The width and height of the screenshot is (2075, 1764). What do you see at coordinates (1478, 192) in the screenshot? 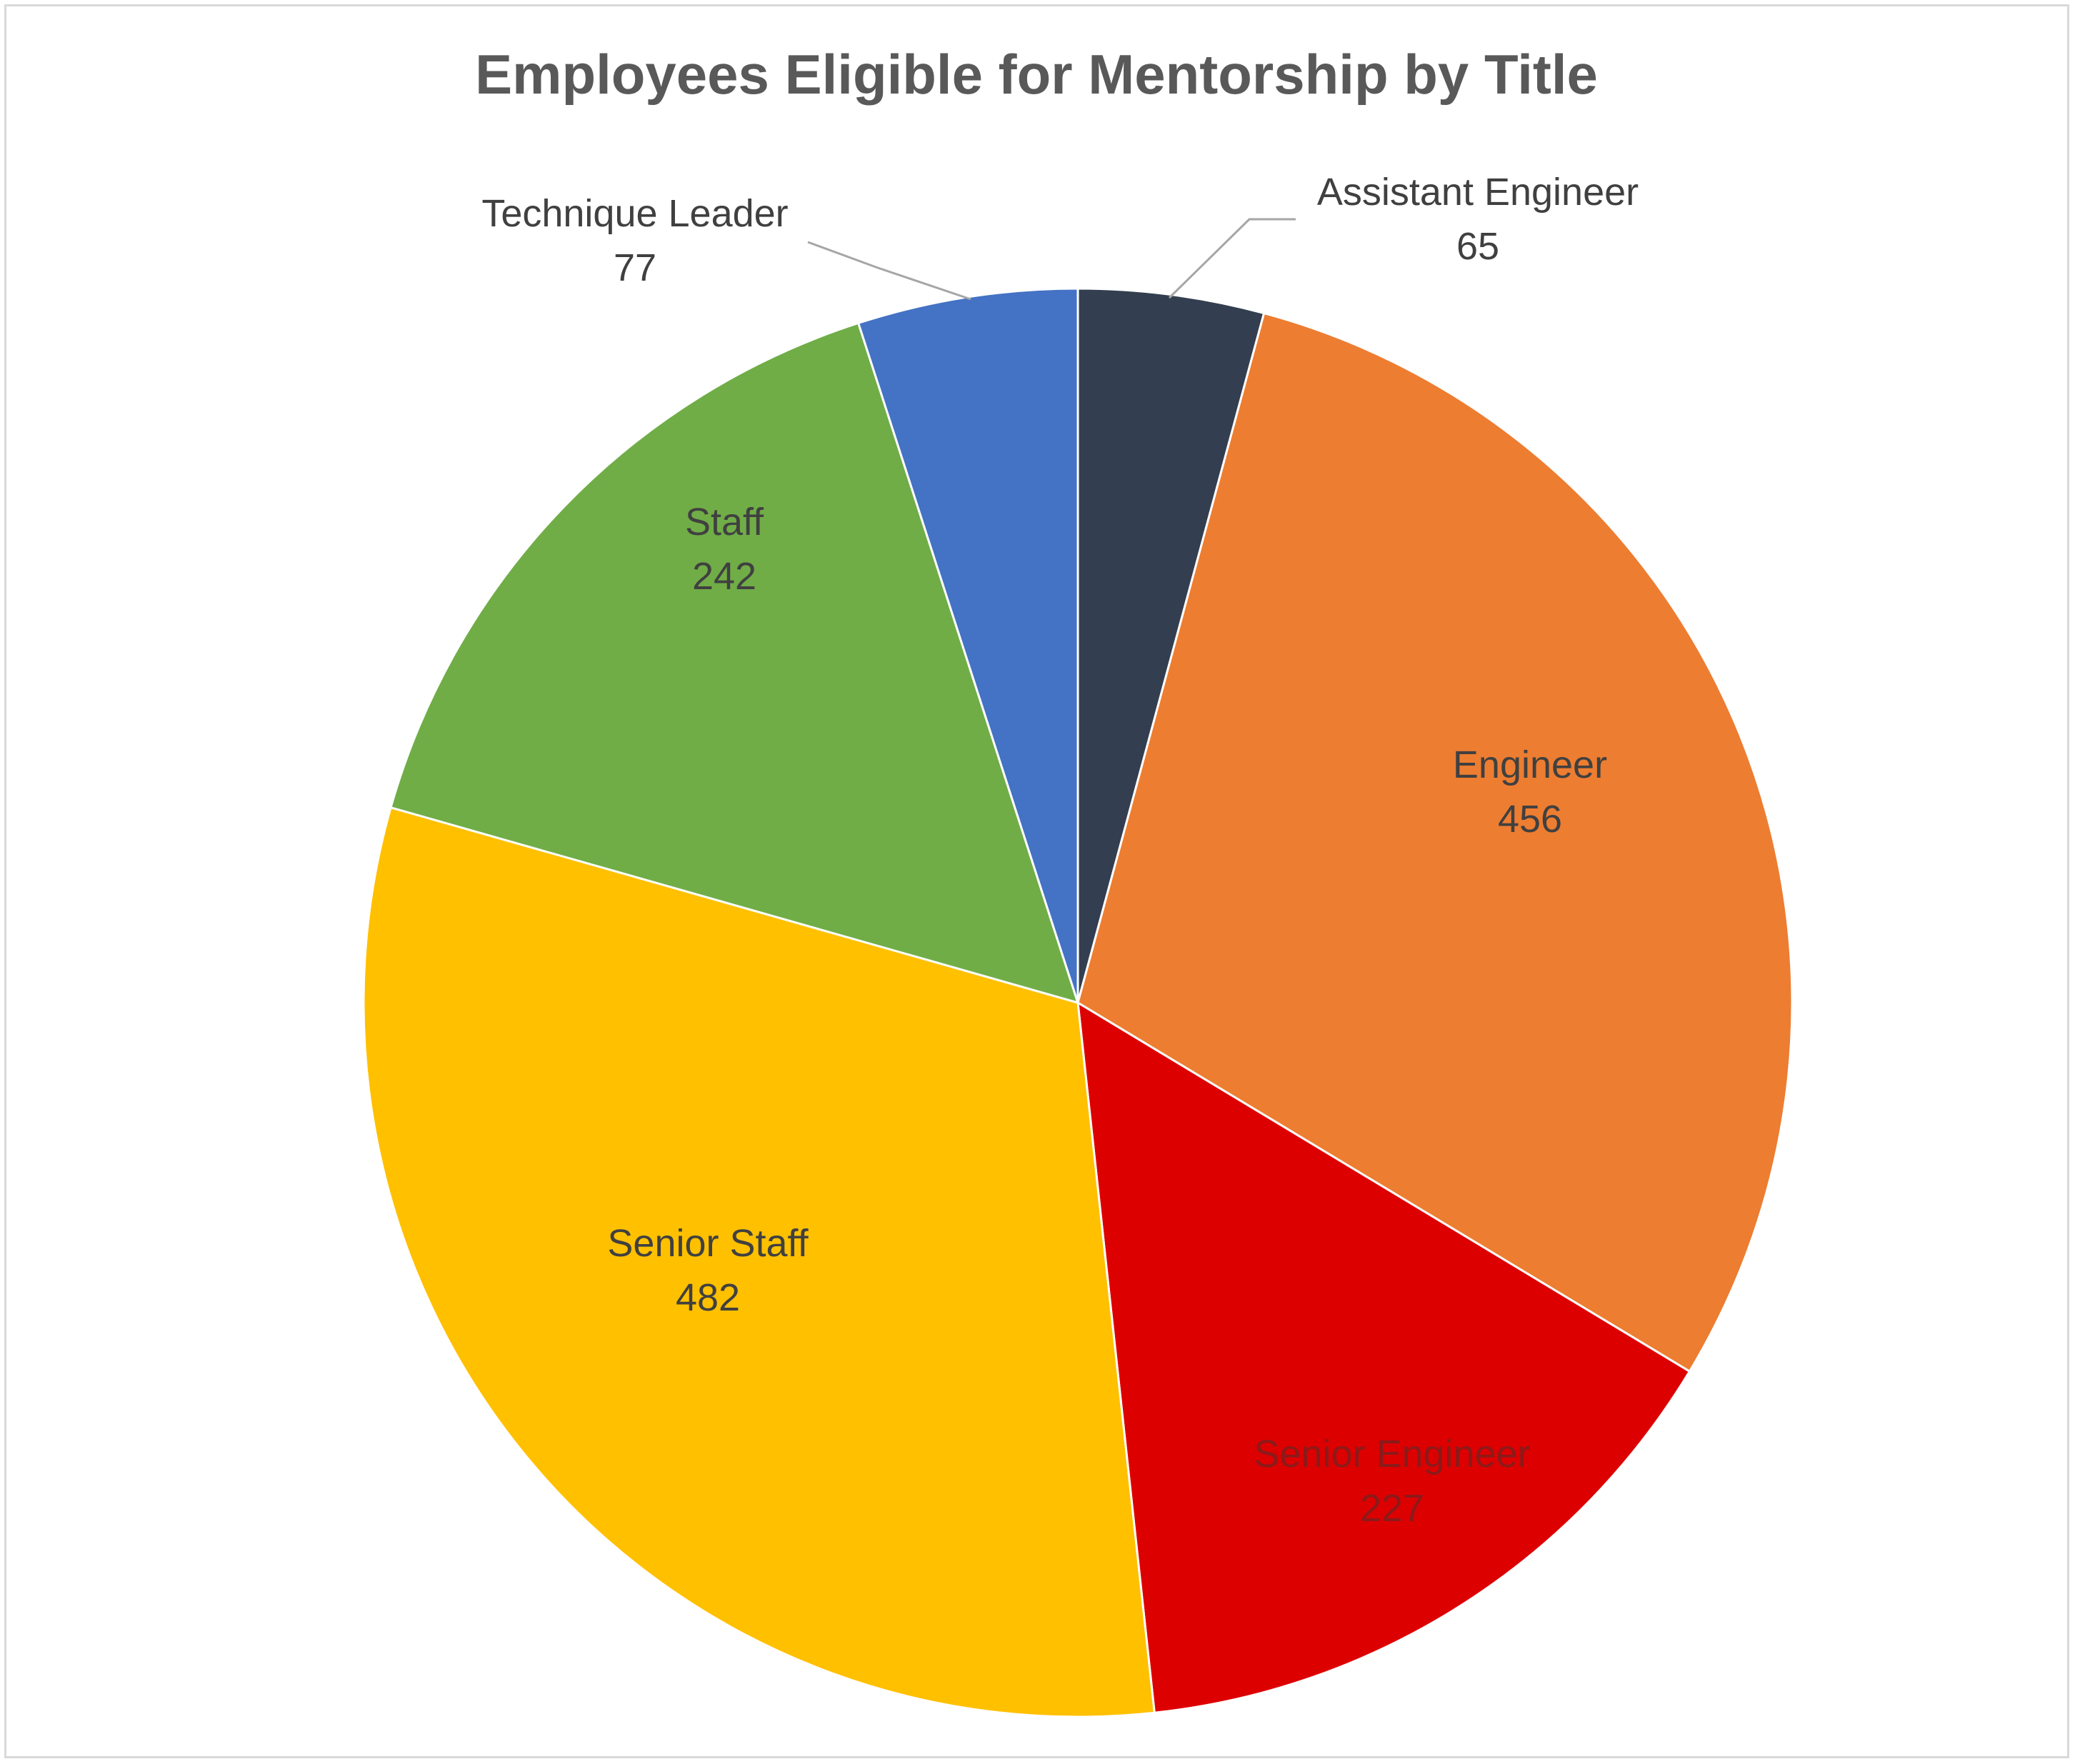
I see `data-label-name-assistant-engineer: Assistant Engineer` at bounding box center [1478, 192].